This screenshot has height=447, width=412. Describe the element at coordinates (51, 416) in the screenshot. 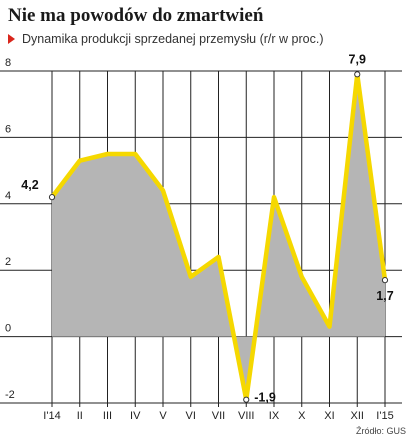

I see `x-tick-label-0: I'14` at that location.